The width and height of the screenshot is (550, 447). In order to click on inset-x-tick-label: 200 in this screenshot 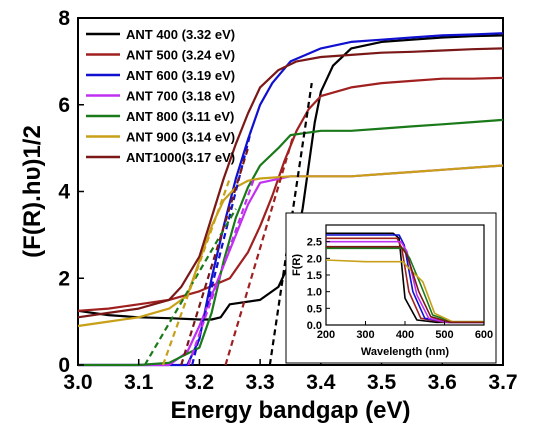, I will do `click(326, 335)`.